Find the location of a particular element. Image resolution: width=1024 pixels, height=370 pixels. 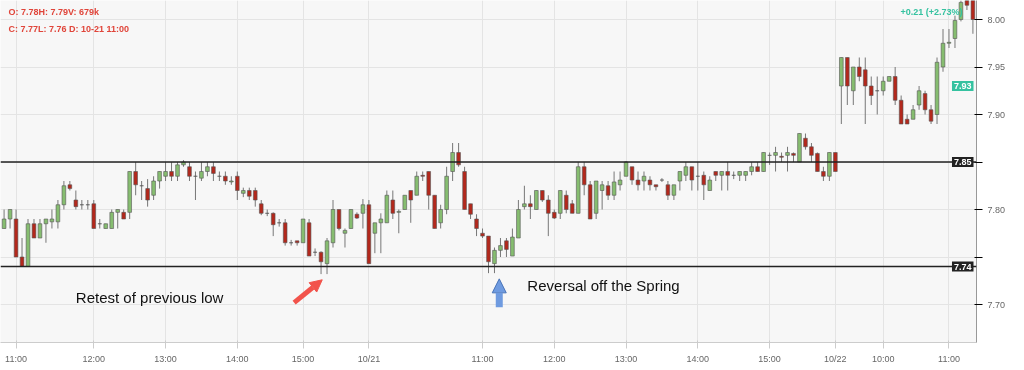

x-tick-label: 10/22 is located at coordinates (835, 358).